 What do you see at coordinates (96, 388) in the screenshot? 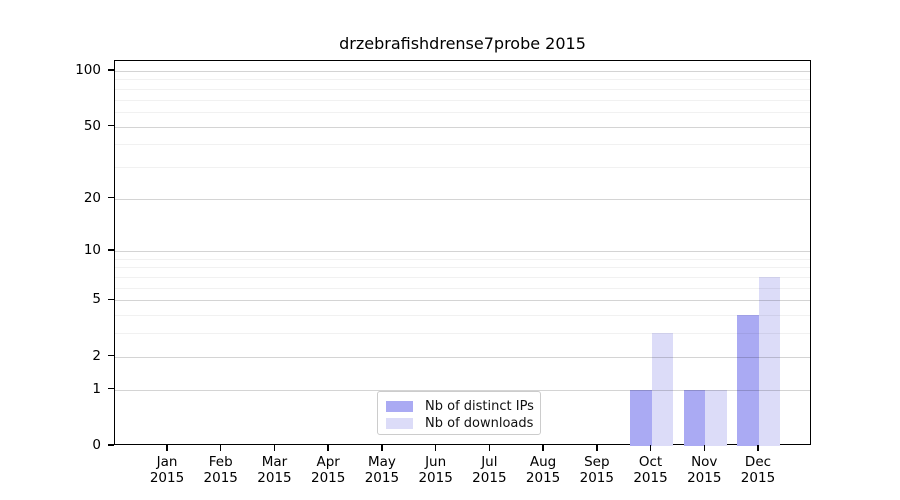
I see `y-tick-label-1: 1` at bounding box center [96, 388].